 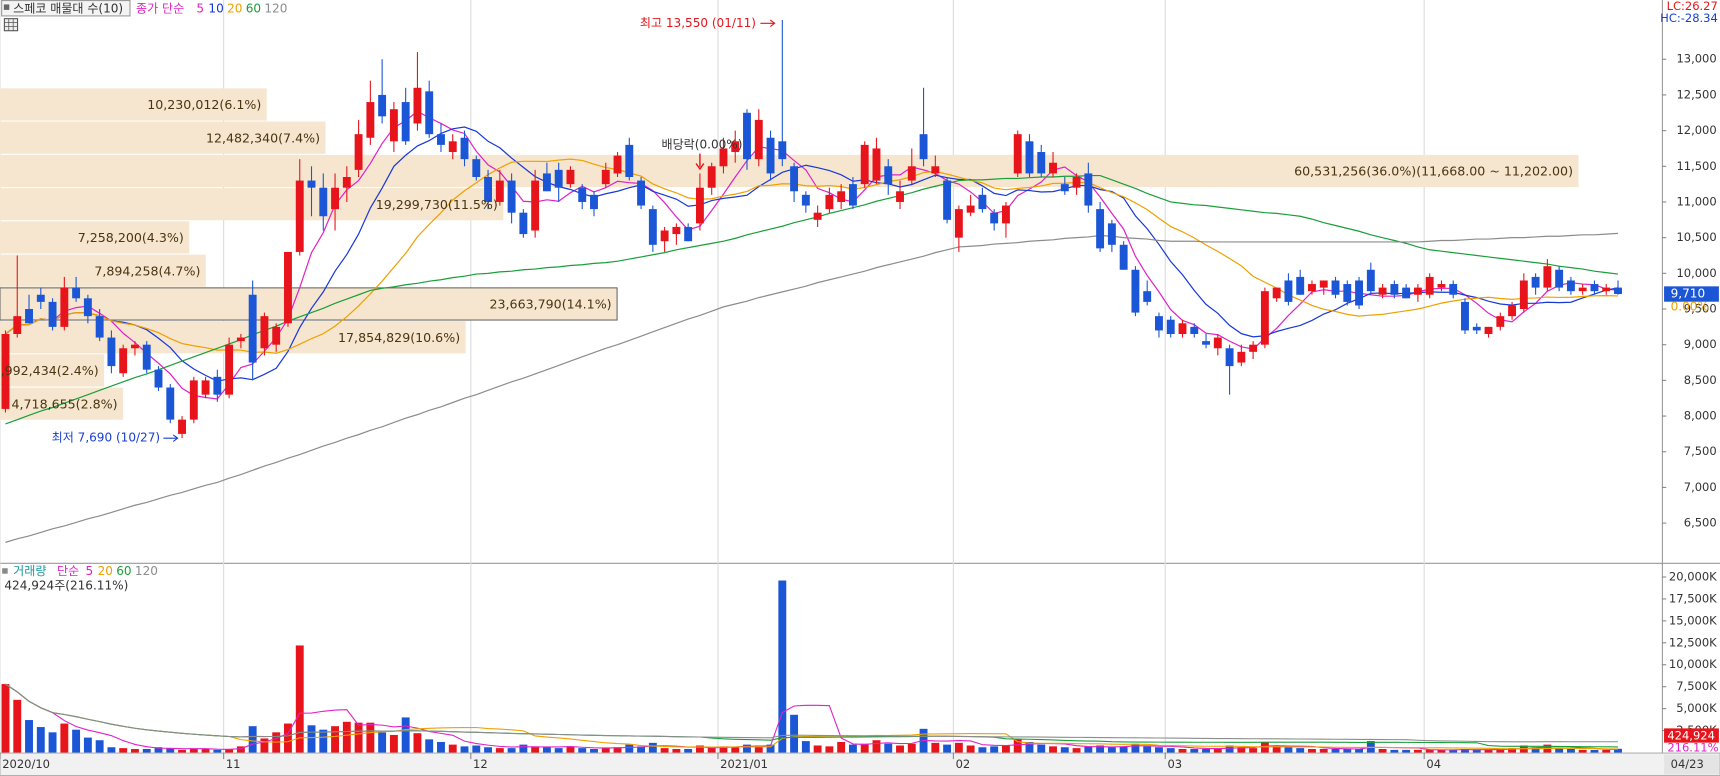 What do you see at coordinates (1433, 171) in the screenshot?
I see `volume-profile-label: 60,531,256(36.0%)(11,668.00 ~ 11,202.00)` at bounding box center [1433, 171].